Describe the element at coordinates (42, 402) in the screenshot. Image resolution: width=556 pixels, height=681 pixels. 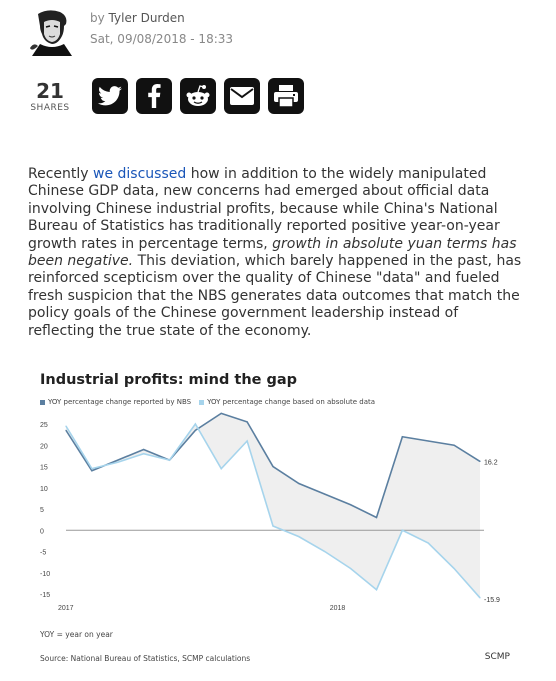
I see `legend-swatch-reported` at that location.